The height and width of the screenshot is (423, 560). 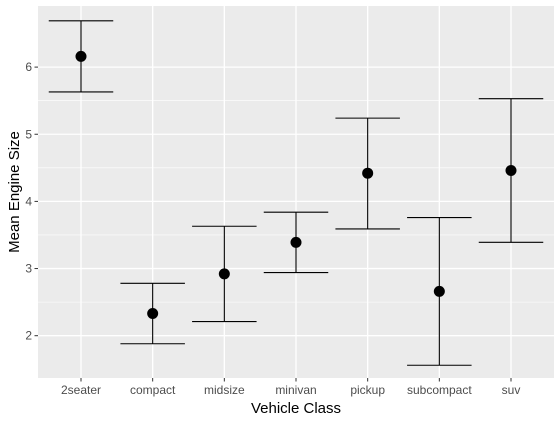 I want to click on x-tick-label: compact, so click(x=153, y=390).